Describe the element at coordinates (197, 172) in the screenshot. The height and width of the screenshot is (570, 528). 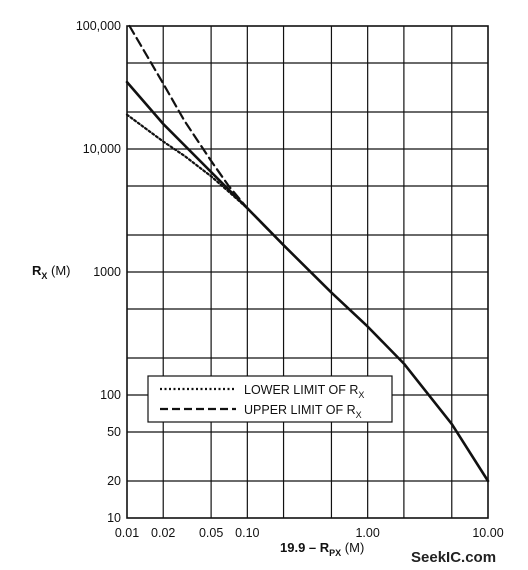
I see `series-line-dotted` at that location.